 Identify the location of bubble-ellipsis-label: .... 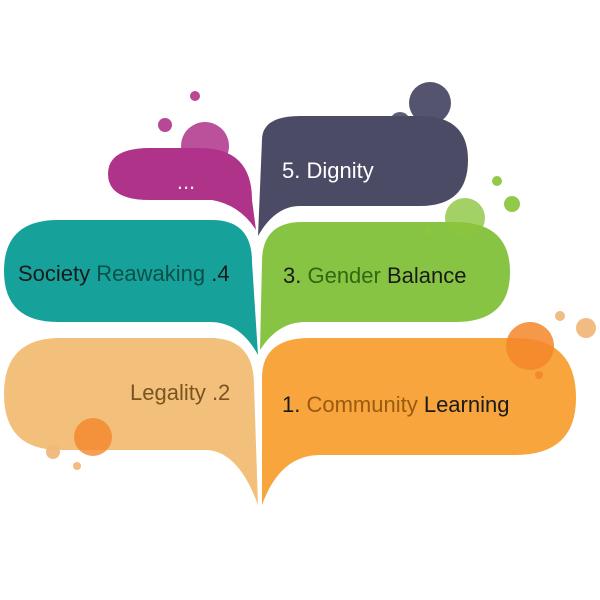
(186, 181).